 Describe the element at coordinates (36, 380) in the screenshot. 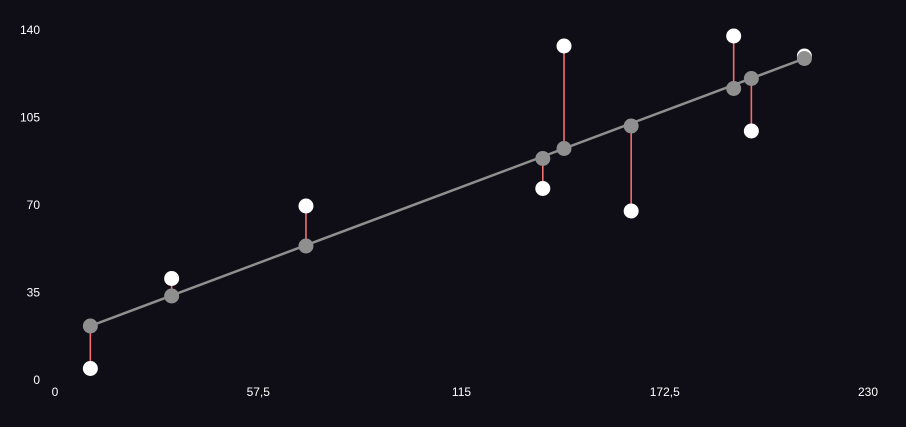

I see `y-tick-label: 0` at that location.